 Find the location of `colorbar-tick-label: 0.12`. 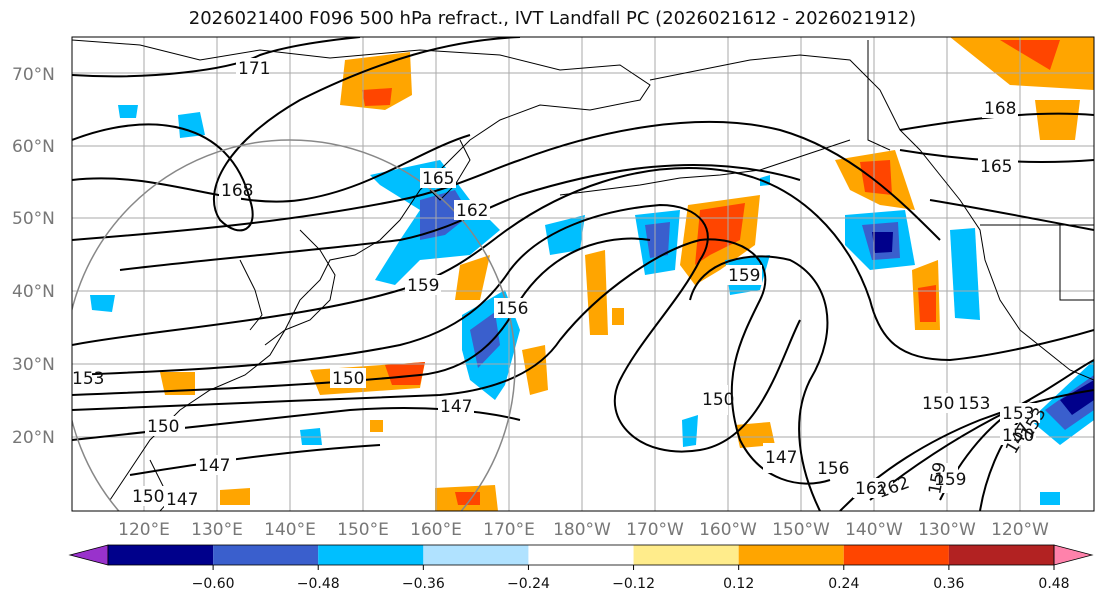

colorbar-tick-label: 0.12 is located at coordinates (738, 584).